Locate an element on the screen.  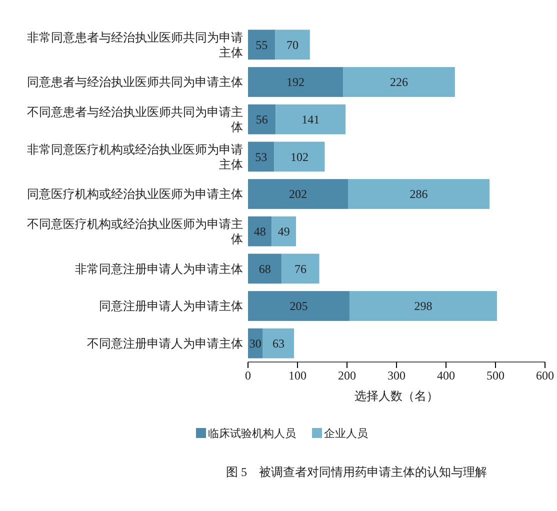
data-label: 30 is located at coordinates (255, 343).